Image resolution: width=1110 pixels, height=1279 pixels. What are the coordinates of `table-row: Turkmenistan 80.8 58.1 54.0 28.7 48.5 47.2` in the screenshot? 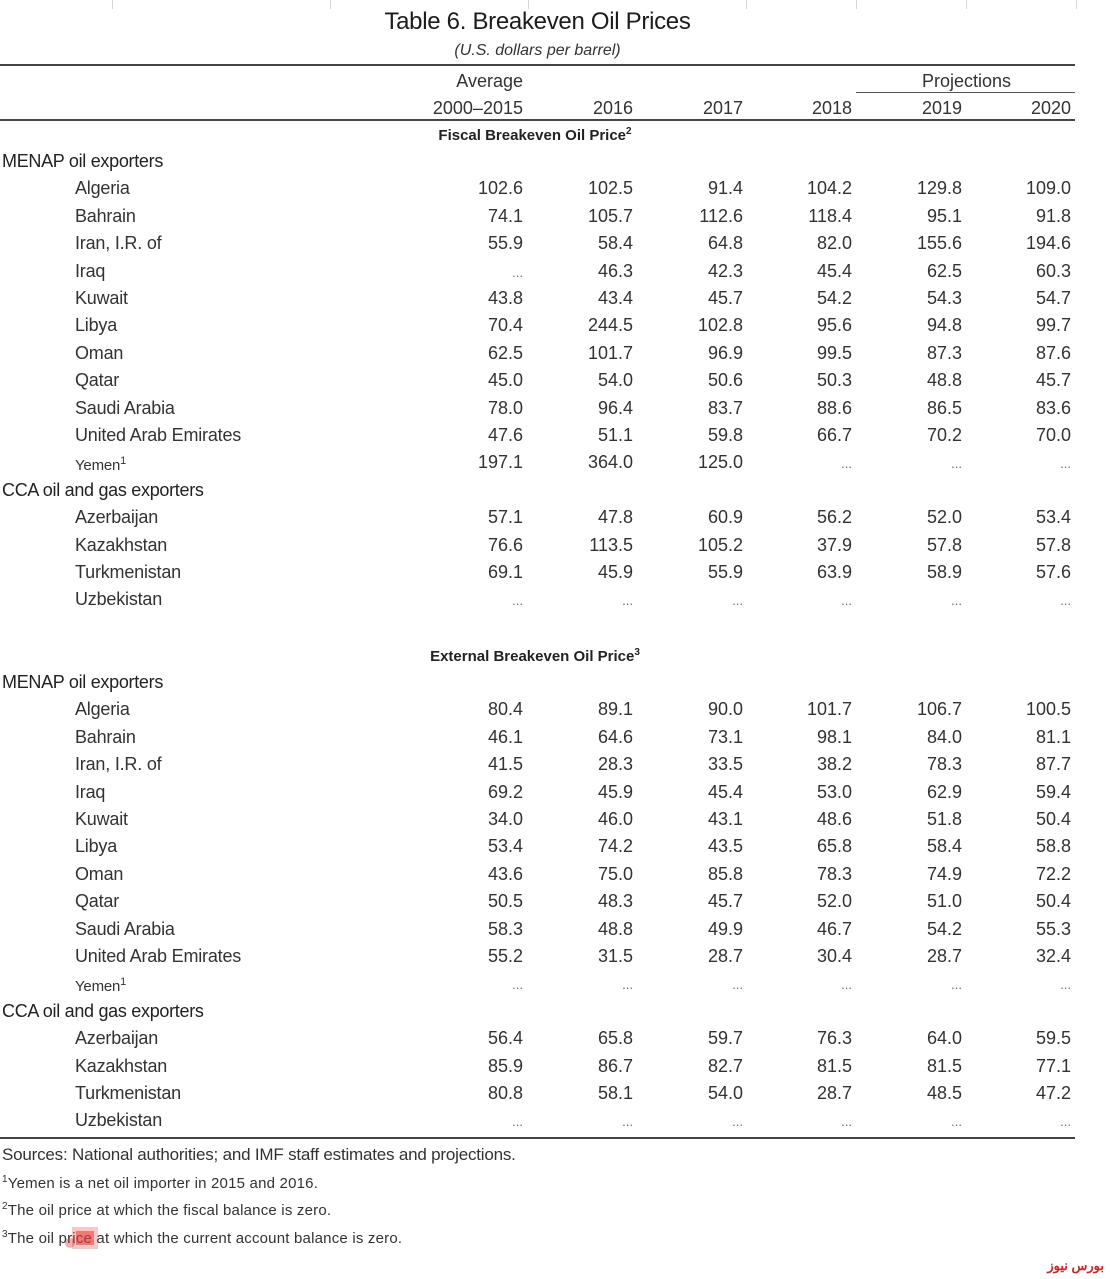 It's located at (537, 1096).